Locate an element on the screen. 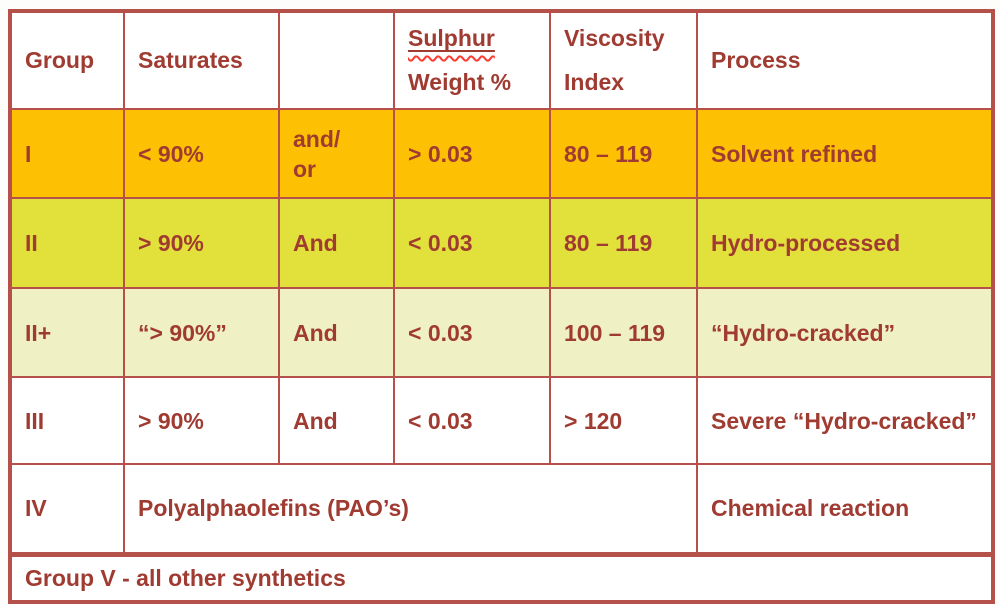  cell-sulphur-III: < 0.03 is located at coordinates (472, 421).